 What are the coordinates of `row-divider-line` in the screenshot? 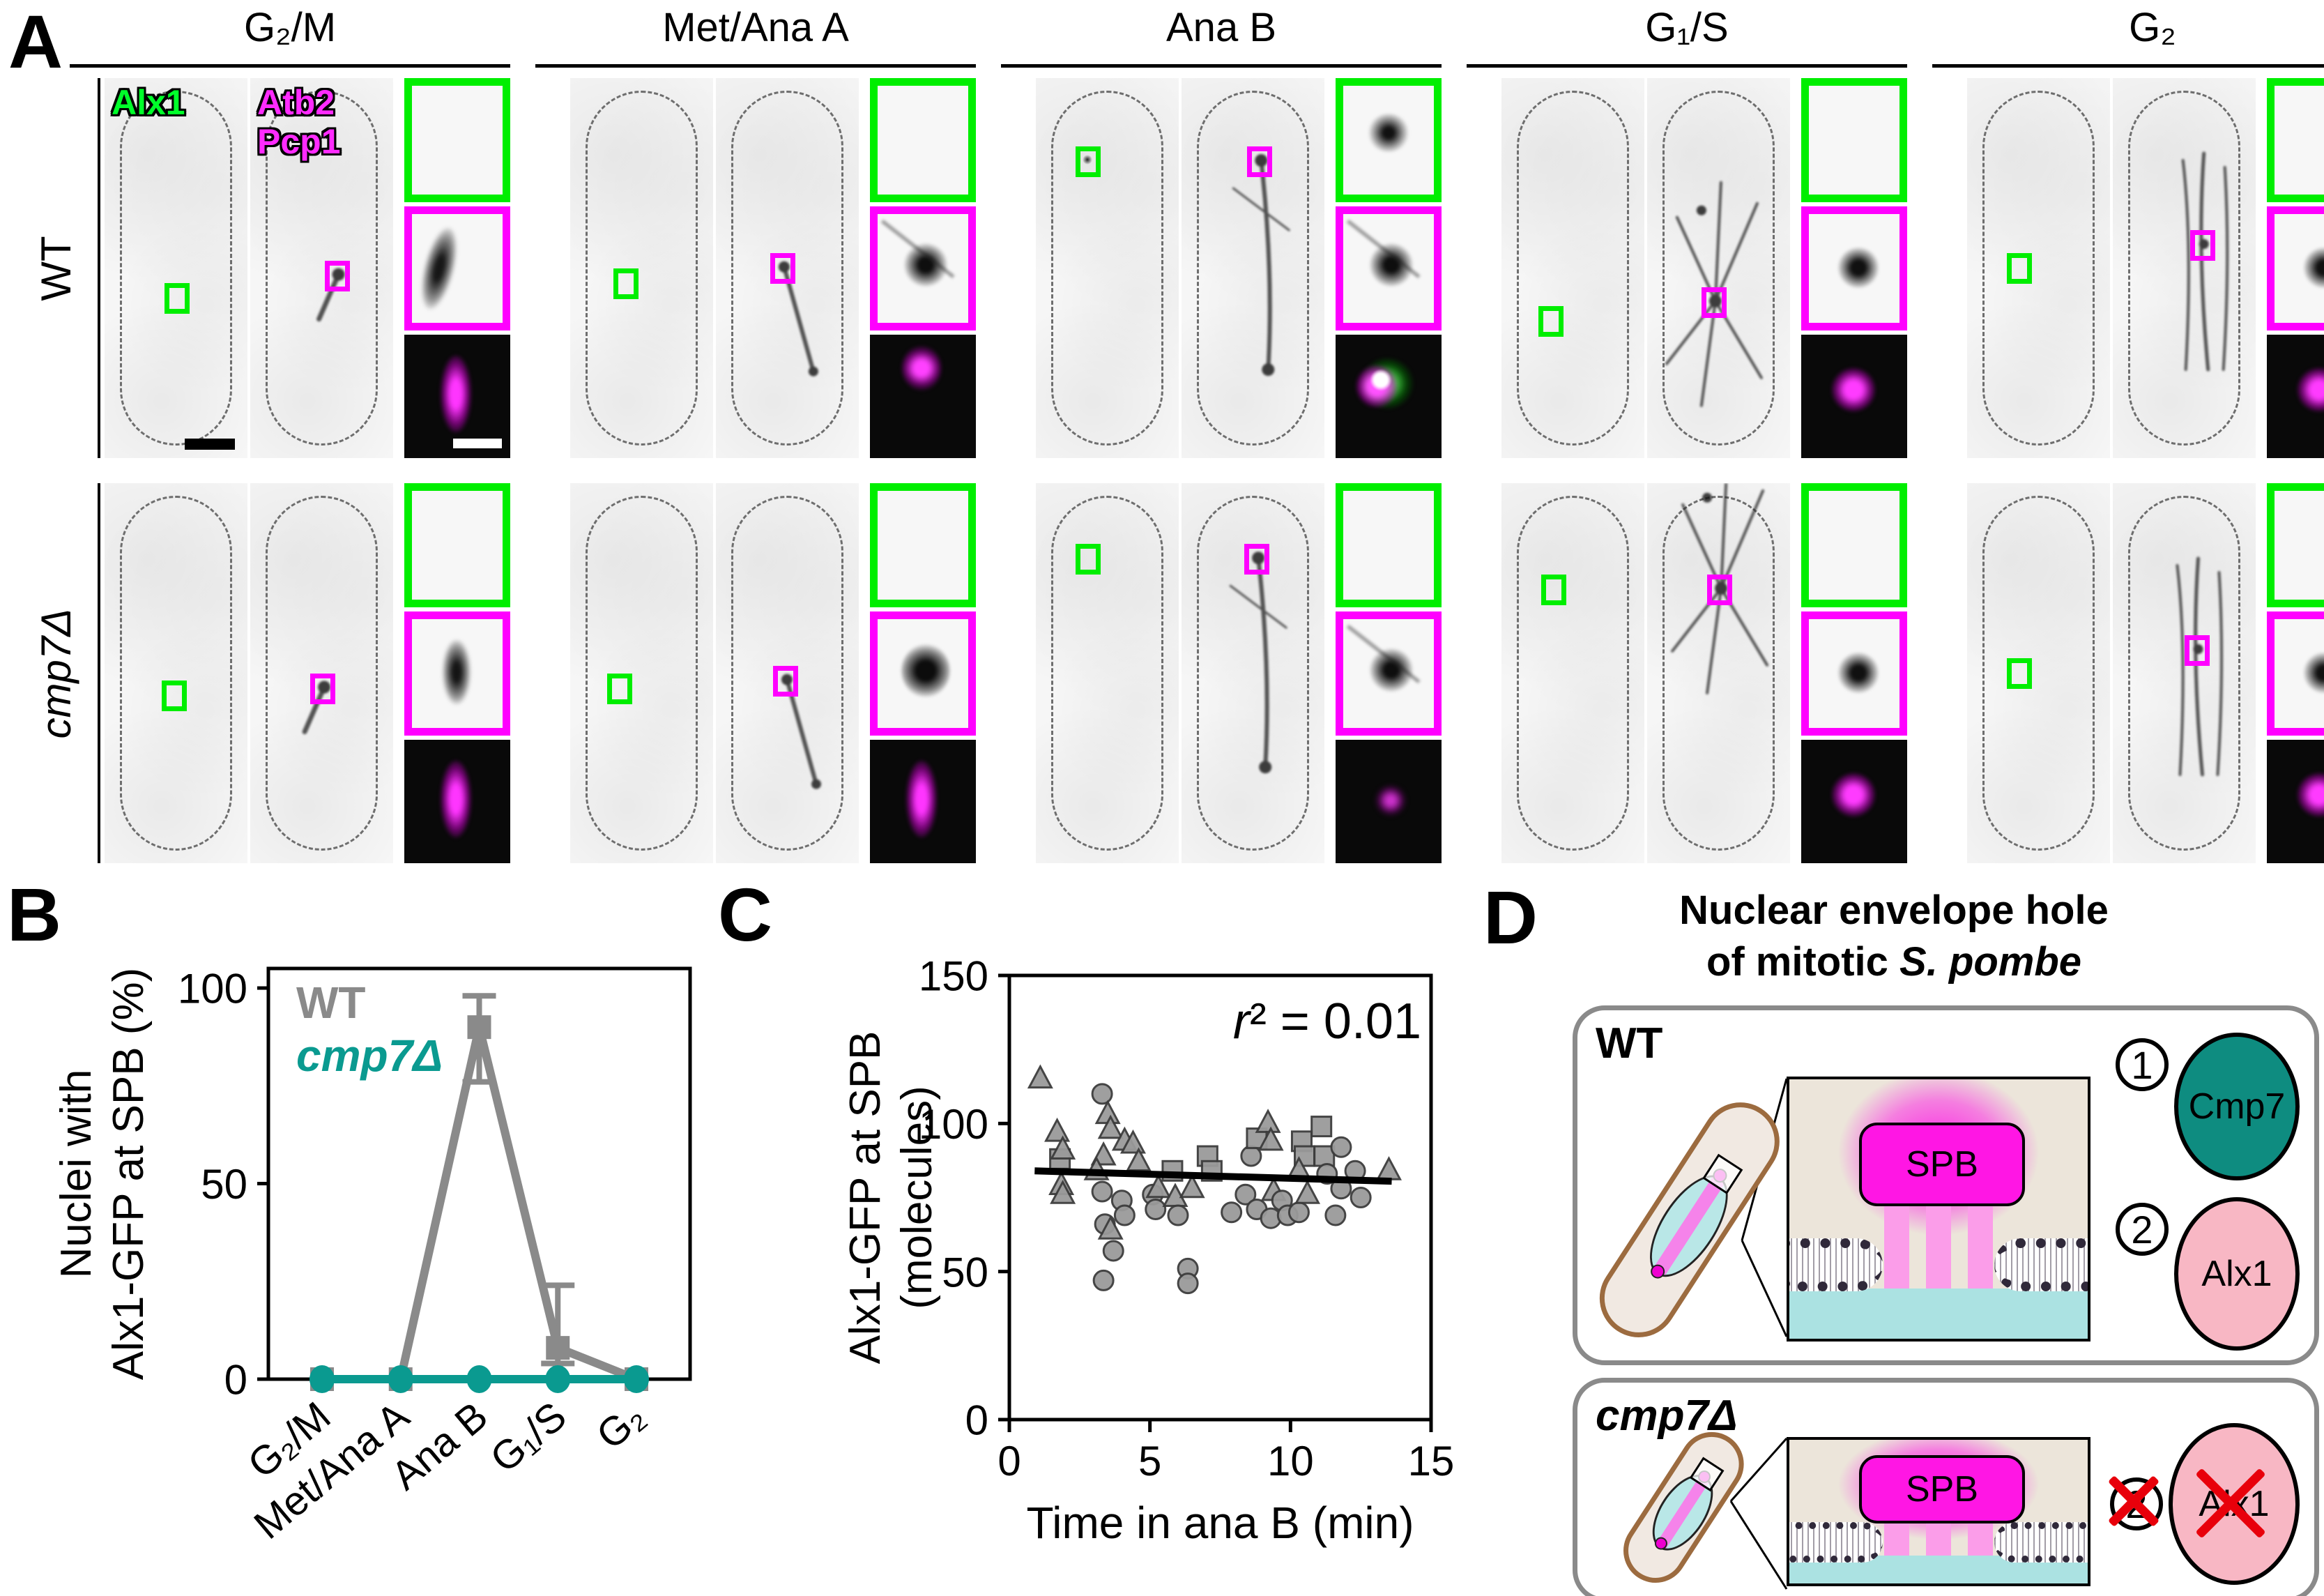 It's located at (99, 673).